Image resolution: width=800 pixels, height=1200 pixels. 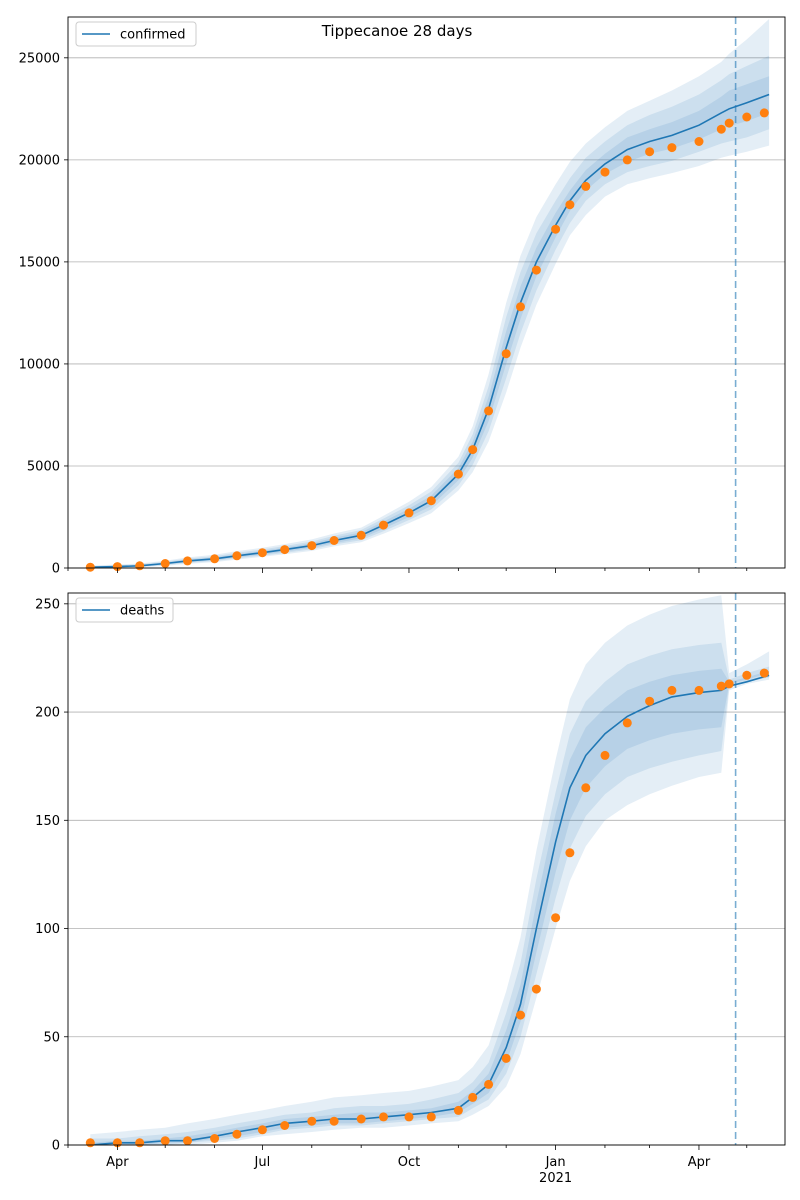 What do you see at coordinates (153, 35) in the screenshot?
I see `legend-label: confirmed` at bounding box center [153, 35].